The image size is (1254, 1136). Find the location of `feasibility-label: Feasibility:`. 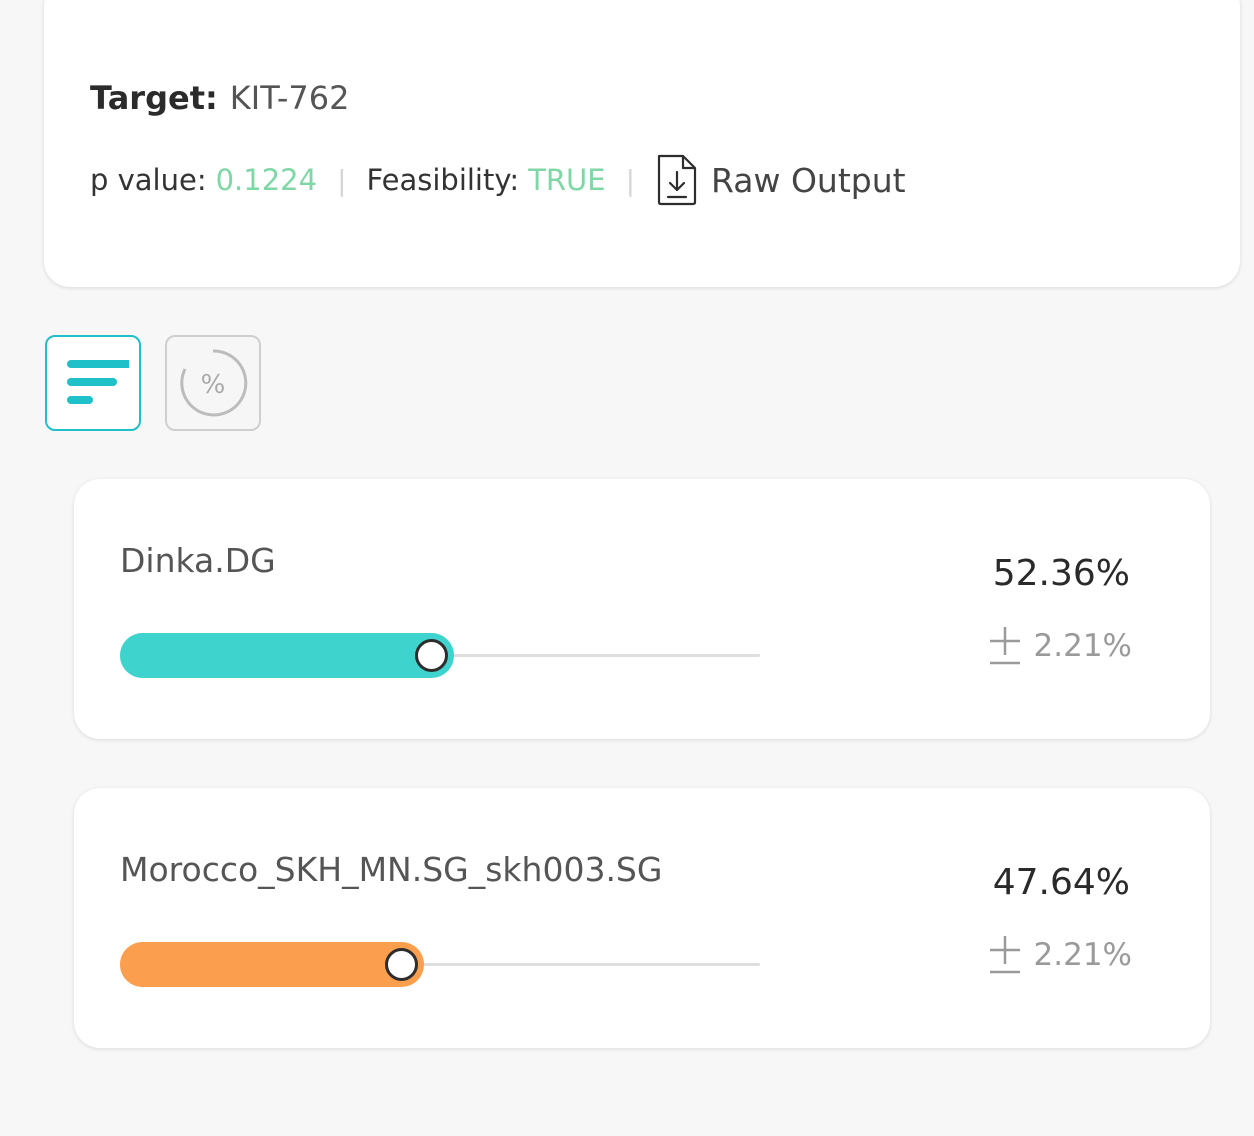

feasibility-label: Feasibility: is located at coordinates (443, 180).